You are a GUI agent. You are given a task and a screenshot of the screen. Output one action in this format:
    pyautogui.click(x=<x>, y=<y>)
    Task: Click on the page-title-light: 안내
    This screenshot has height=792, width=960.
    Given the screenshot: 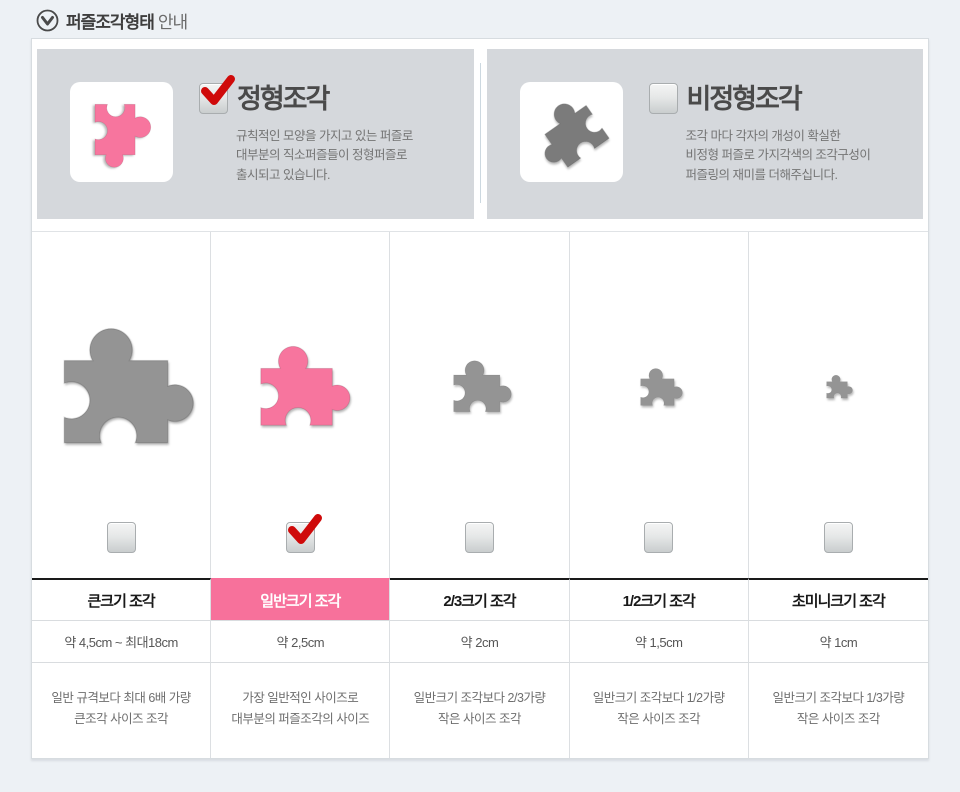 What is the action you would take?
    pyautogui.click(x=172, y=22)
    